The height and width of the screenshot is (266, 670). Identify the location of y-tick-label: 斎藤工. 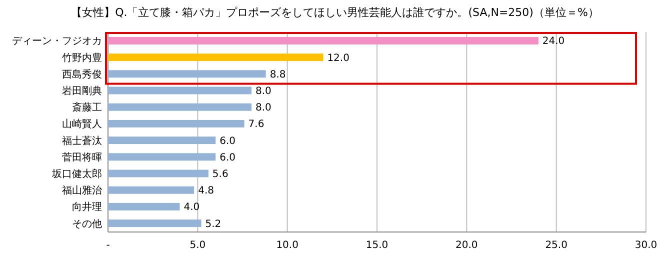
(87, 108).